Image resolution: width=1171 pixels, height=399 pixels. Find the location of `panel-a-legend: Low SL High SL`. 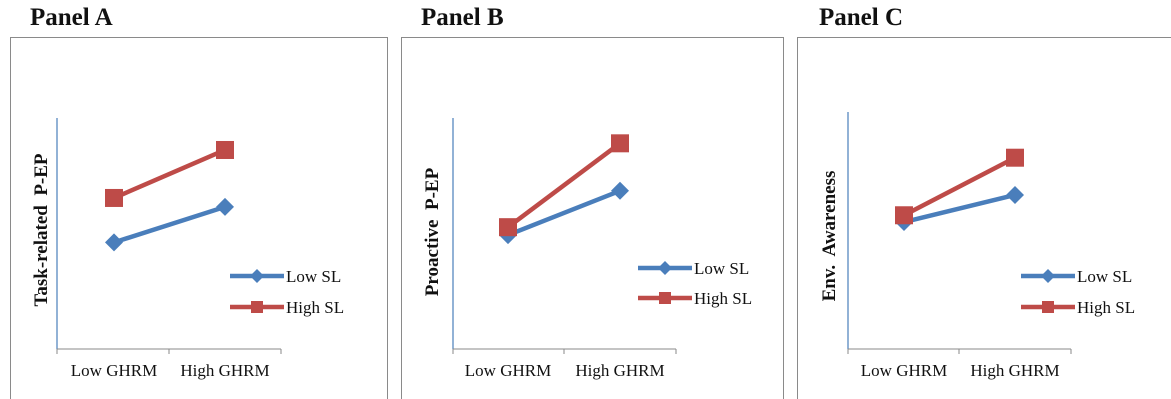

panel-a-legend: Low SL High SL is located at coordinates (287, 292).